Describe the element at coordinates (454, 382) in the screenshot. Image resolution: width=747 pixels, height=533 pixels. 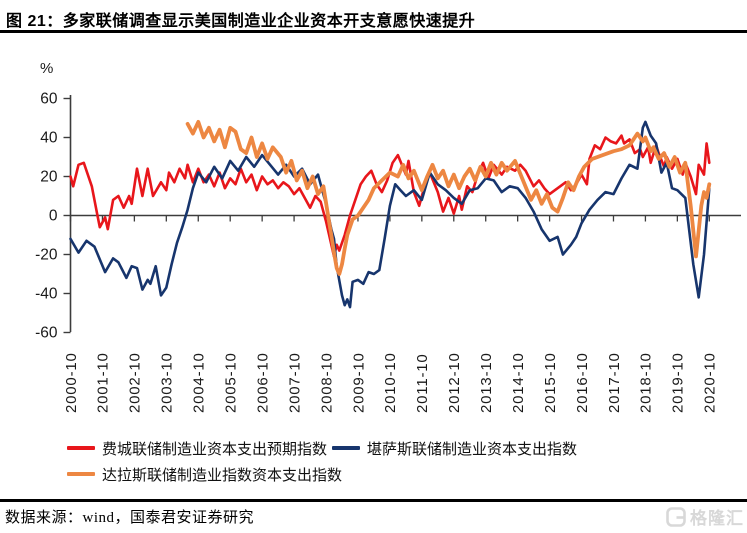
I see `x-tick-label: 2012-10` at that location.